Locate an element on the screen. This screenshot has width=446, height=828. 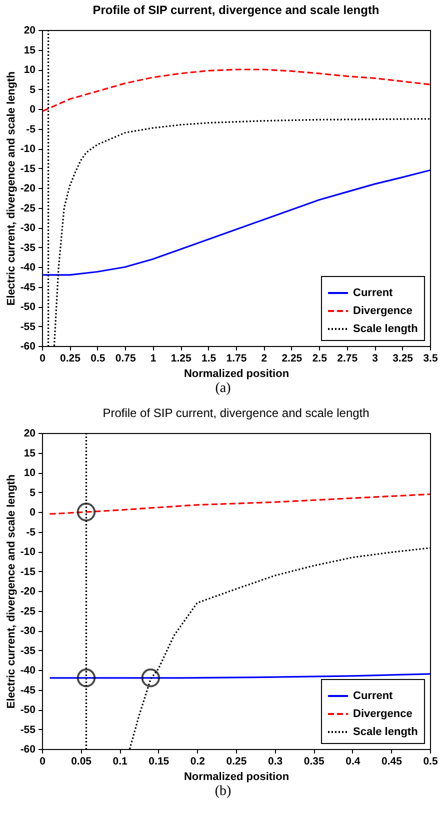
x-tick-label: 3.25 is located at coordinates (403, 358).